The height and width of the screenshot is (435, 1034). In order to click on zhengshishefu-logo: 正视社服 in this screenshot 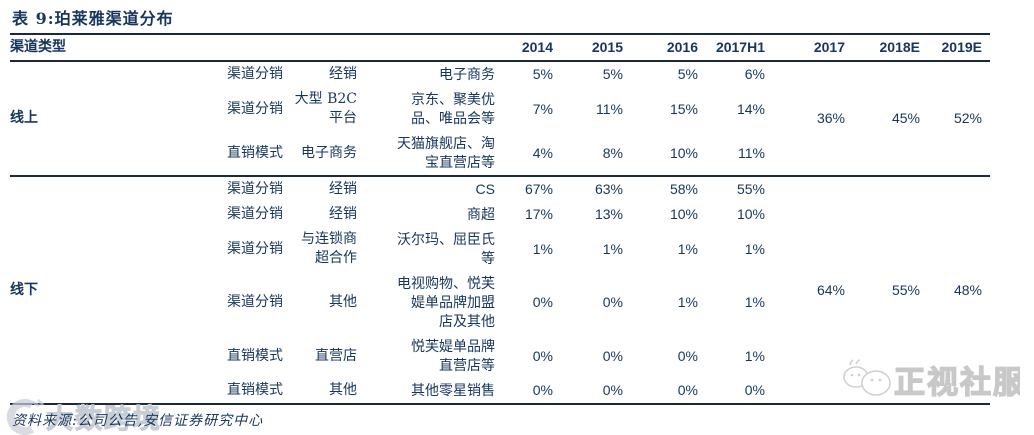, I will do `click(934, 380)`.